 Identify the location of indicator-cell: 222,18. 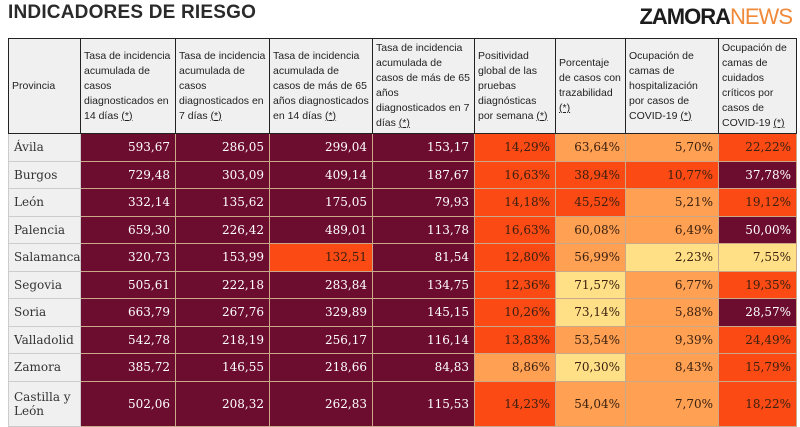
(222, 284).